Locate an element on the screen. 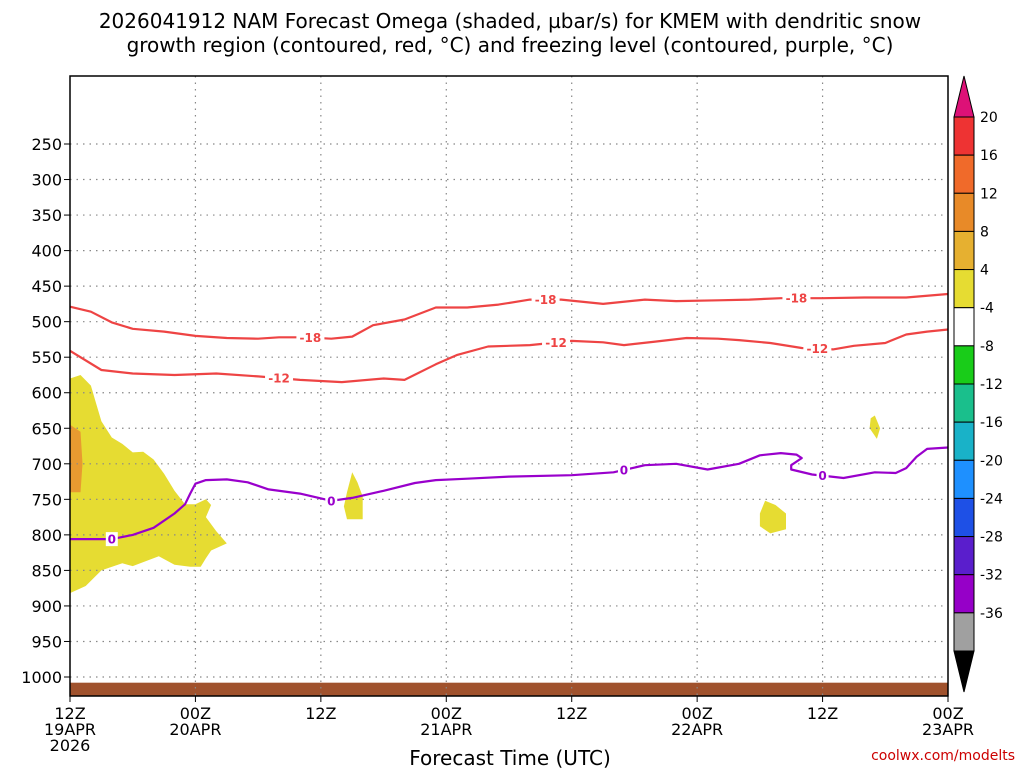 Image resolution: width=1024 pixels, height=768 pixels. x-axis-label: Forecast Time (UTC) is located at coordinates (510, 757).